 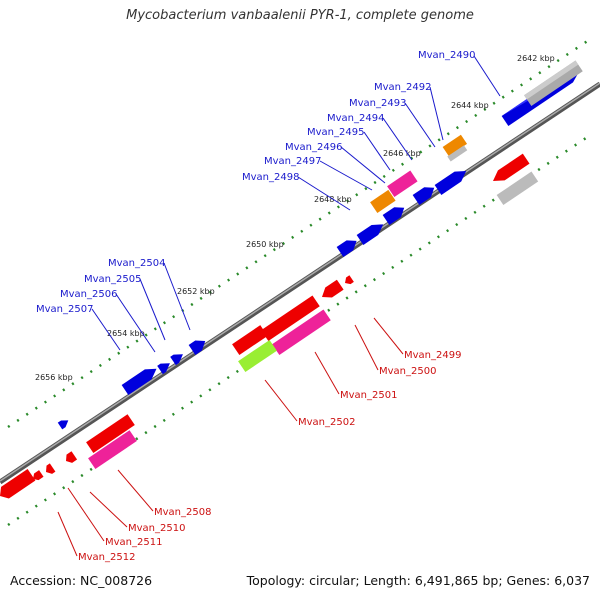 What do you see at coordinates (126, 333) in the screenshot?
I see `kbp-label-2654: 2654 kbp` at bounding box center [126, 333].